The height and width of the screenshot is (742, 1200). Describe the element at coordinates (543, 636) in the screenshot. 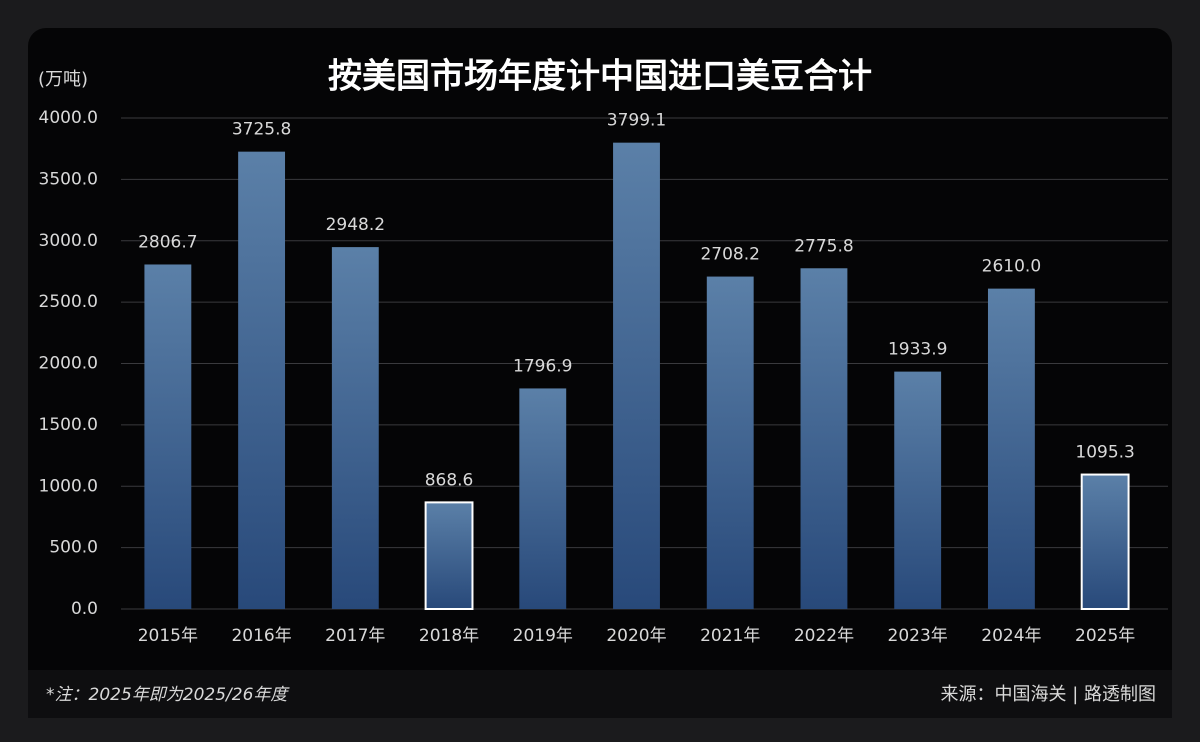

I see `x-tick-label: 2019年` at that location.